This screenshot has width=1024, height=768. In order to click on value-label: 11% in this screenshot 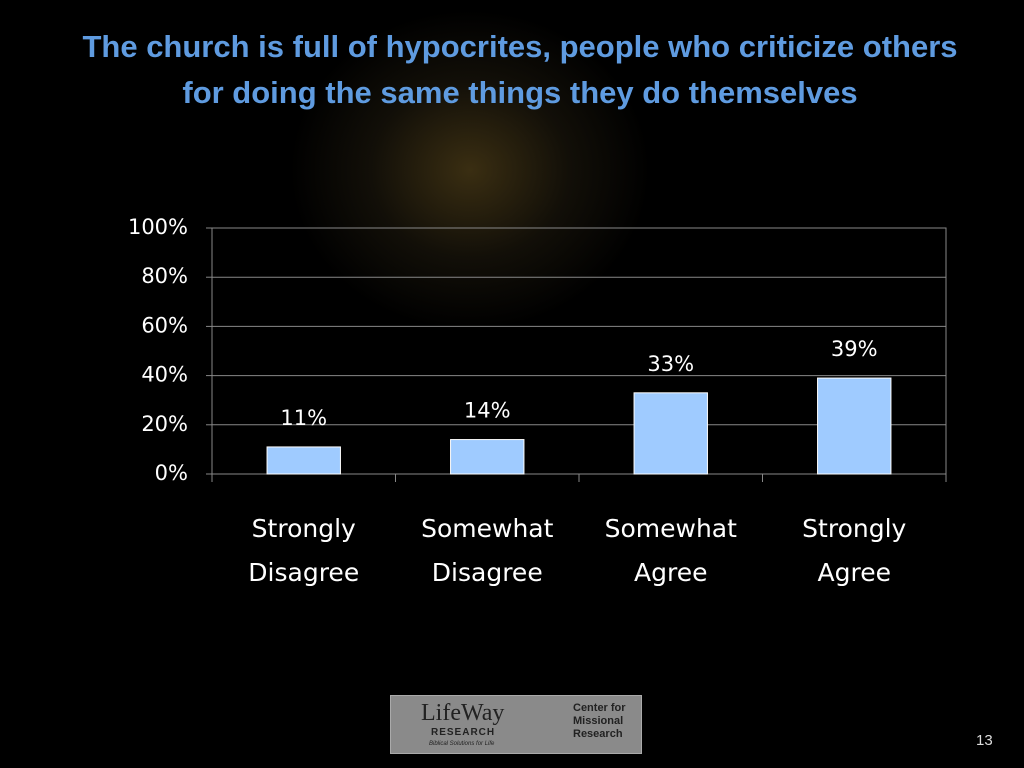, I will do `click(303, 418)`.